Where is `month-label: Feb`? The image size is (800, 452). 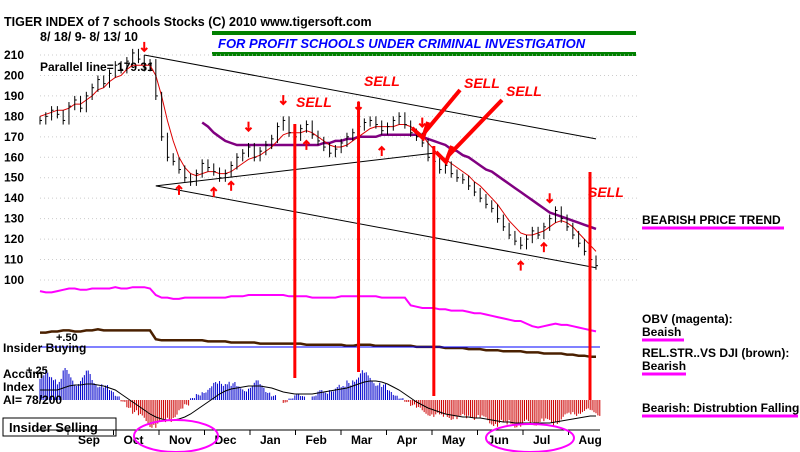
month-label: Feb is located at coordinates (316, 440).